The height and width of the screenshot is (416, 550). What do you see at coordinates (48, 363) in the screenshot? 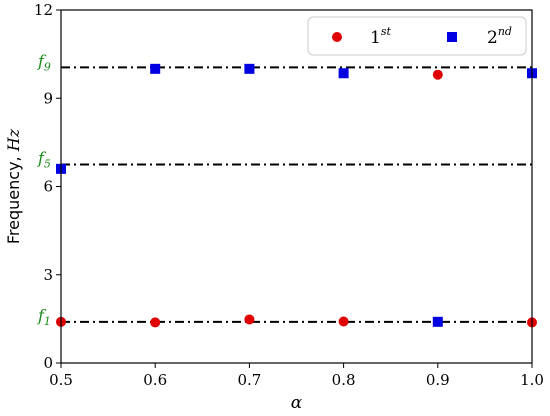
I see `y-tick-label: 0` at bounding box center [48, 363].